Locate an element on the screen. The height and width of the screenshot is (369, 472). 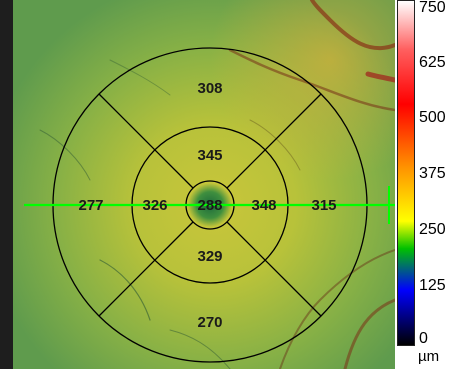
sector-outer-nasal: 315 is located at coordinates (323, 205).